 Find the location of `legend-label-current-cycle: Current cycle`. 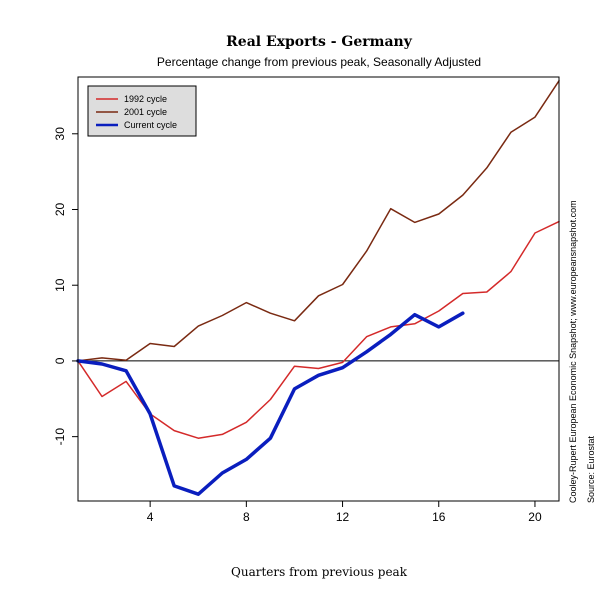

legend-label-current-cycle: Current cycle is located at coordinates (150, 125).